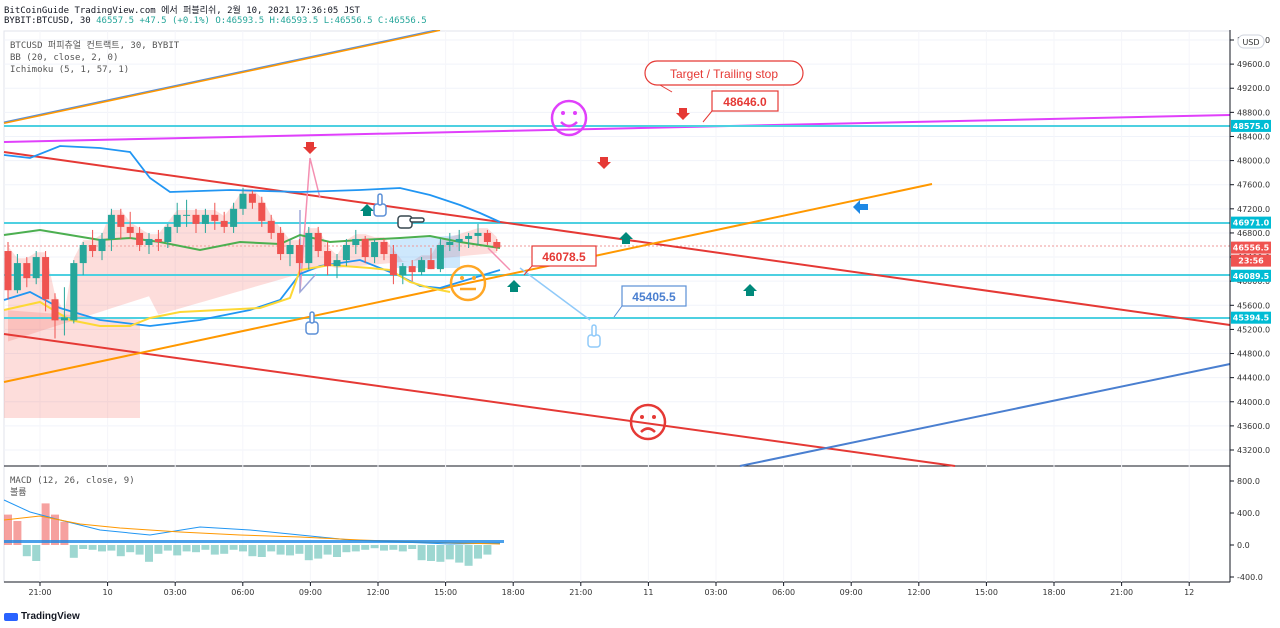  What do you see at coordinates (39, 592) in the screenshot?
I see `time-label: 21:00` at bounding box center [39, 592].